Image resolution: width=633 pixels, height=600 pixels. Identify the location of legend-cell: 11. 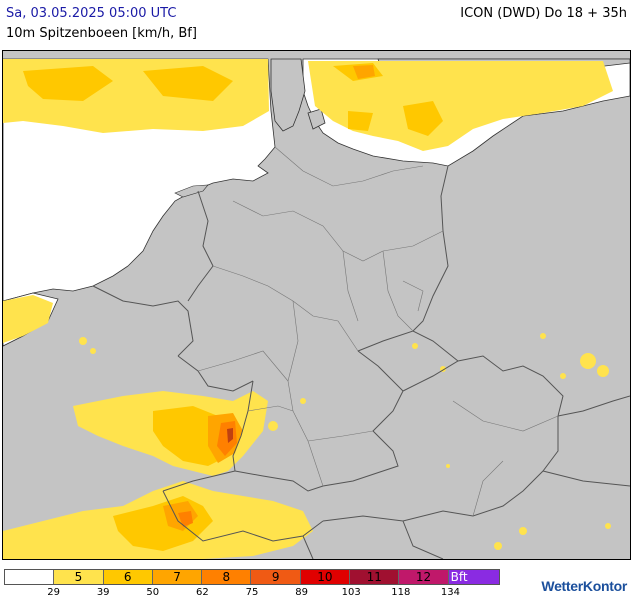
(375, 577).